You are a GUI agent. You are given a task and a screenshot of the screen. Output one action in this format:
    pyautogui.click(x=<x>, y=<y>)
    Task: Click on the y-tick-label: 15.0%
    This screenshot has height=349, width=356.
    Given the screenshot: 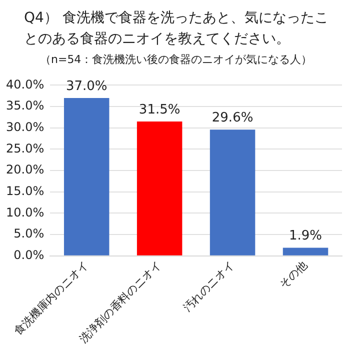 What is the action you would take?
    pyautogui.click(x=25, y=191)
    